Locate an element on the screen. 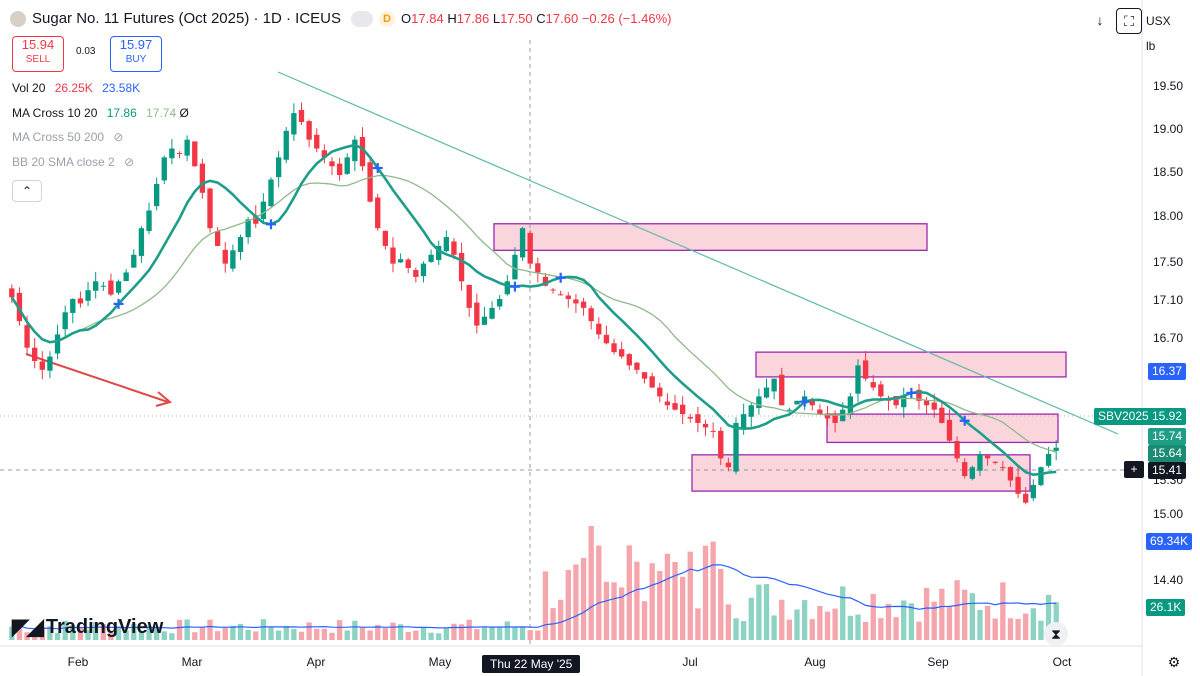 The width and height of the screenshot is (1200, 676). add-alert-icon: + is located at coordinates (1134, 469).